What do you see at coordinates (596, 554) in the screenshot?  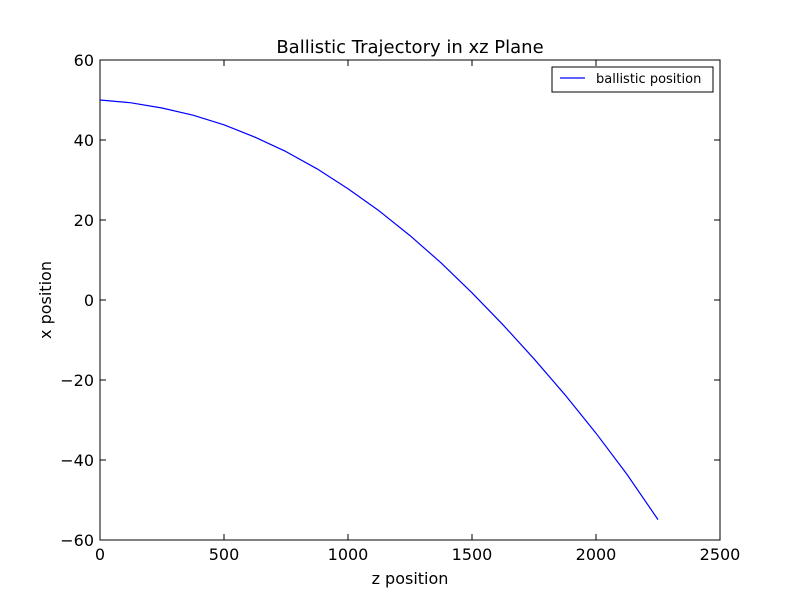 I see `x-tick-label: 2000` at bounding box center [596, 554].